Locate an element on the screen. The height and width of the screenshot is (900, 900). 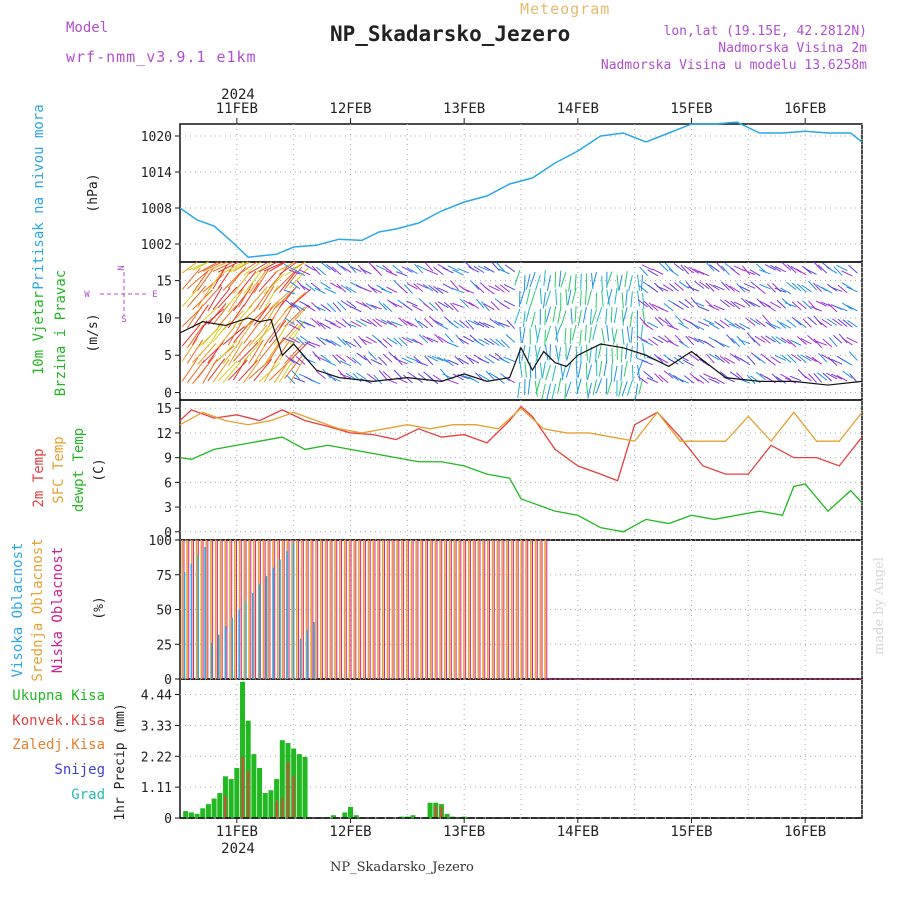
top-day-label: 15FEB is located at coordinates (691, 109).